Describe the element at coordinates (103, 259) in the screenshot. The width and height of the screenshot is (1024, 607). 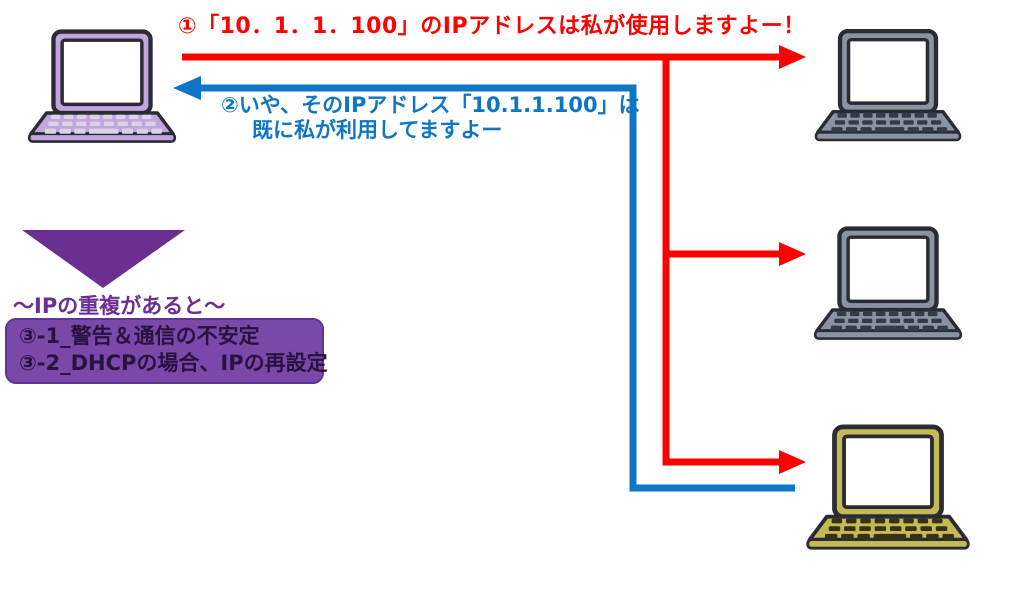
I see `down-triangle-icon` at that location.